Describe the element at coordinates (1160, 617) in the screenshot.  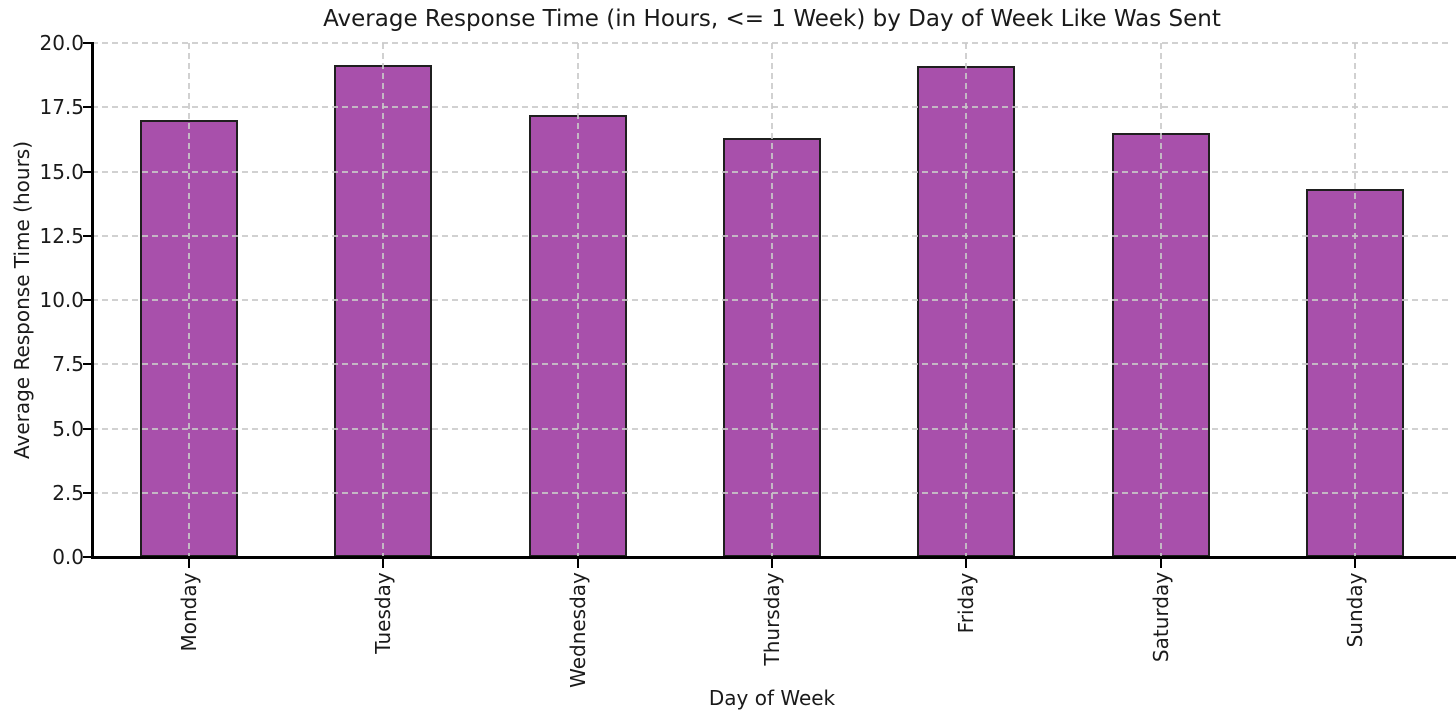
I see `x-tick-label: Saturday` at that location.